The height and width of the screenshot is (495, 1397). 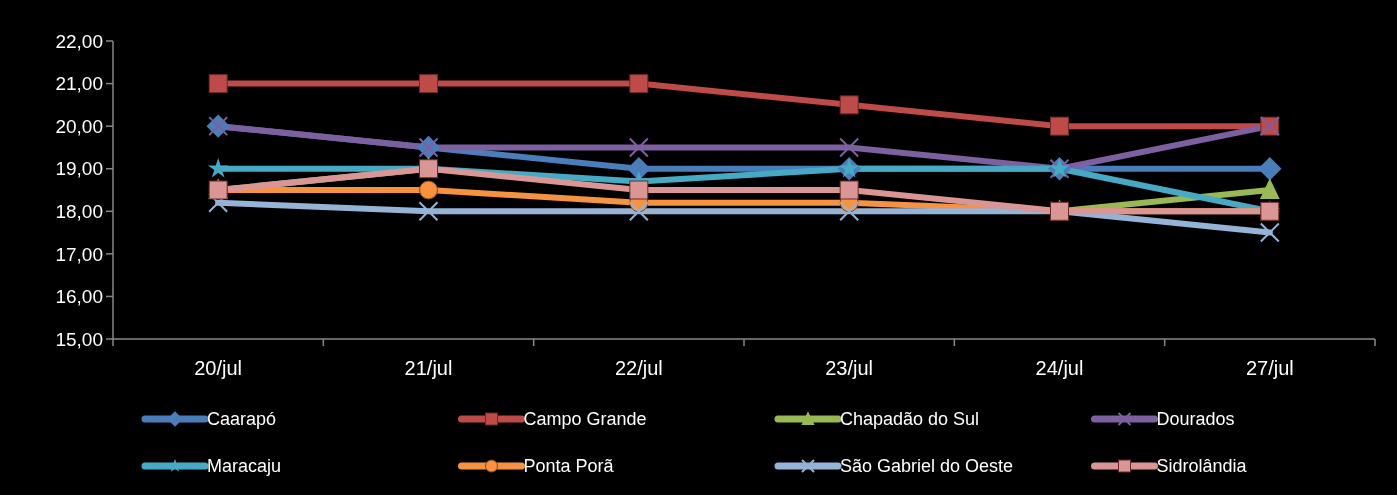 I want to click on x-tick-label: 22/jul, so click(x=638, y=368).